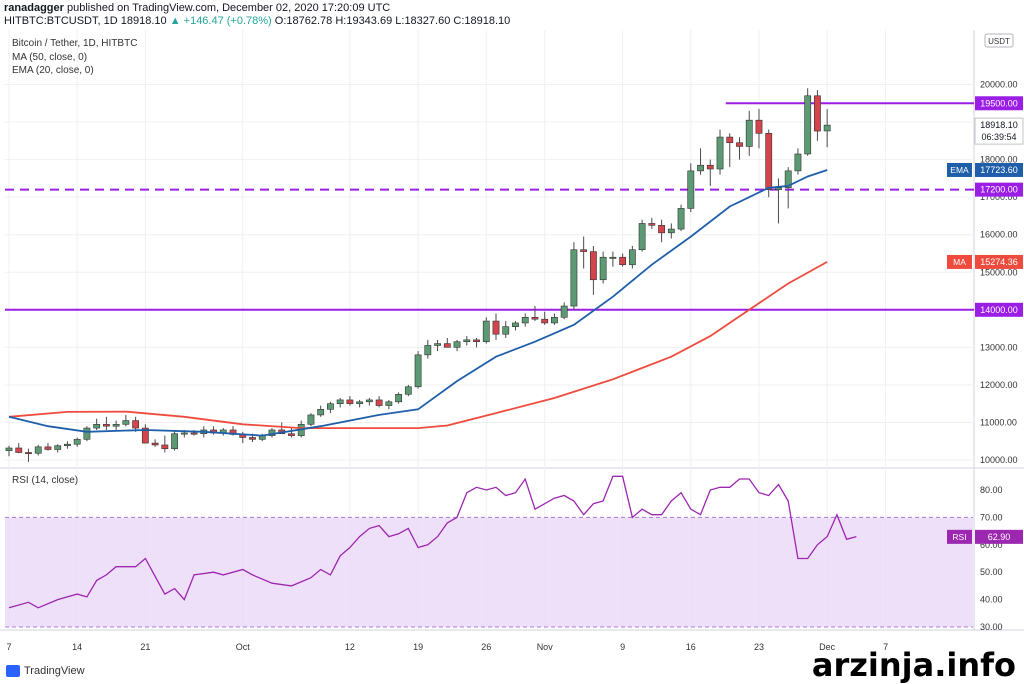 The image size is (1024, 684). I want to click on ma-value-label: 15274.36, so click(999, 262).